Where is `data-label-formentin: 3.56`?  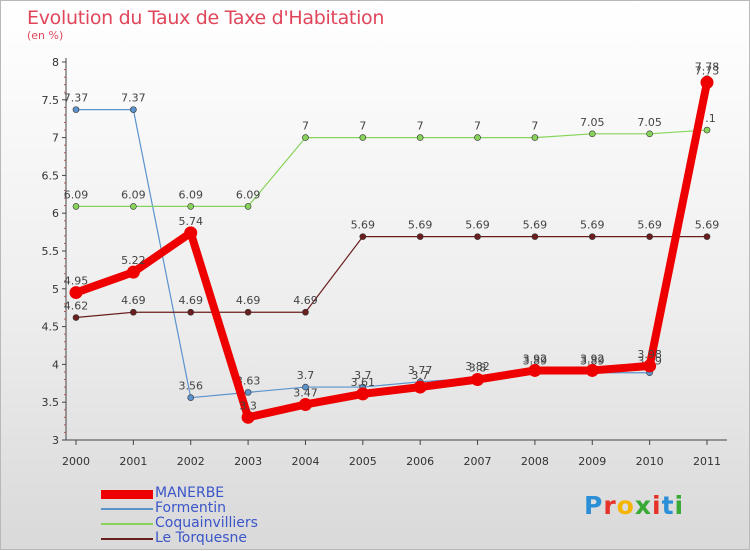 data-label-formentin: 3.56 is located at coordinates (190, 386).